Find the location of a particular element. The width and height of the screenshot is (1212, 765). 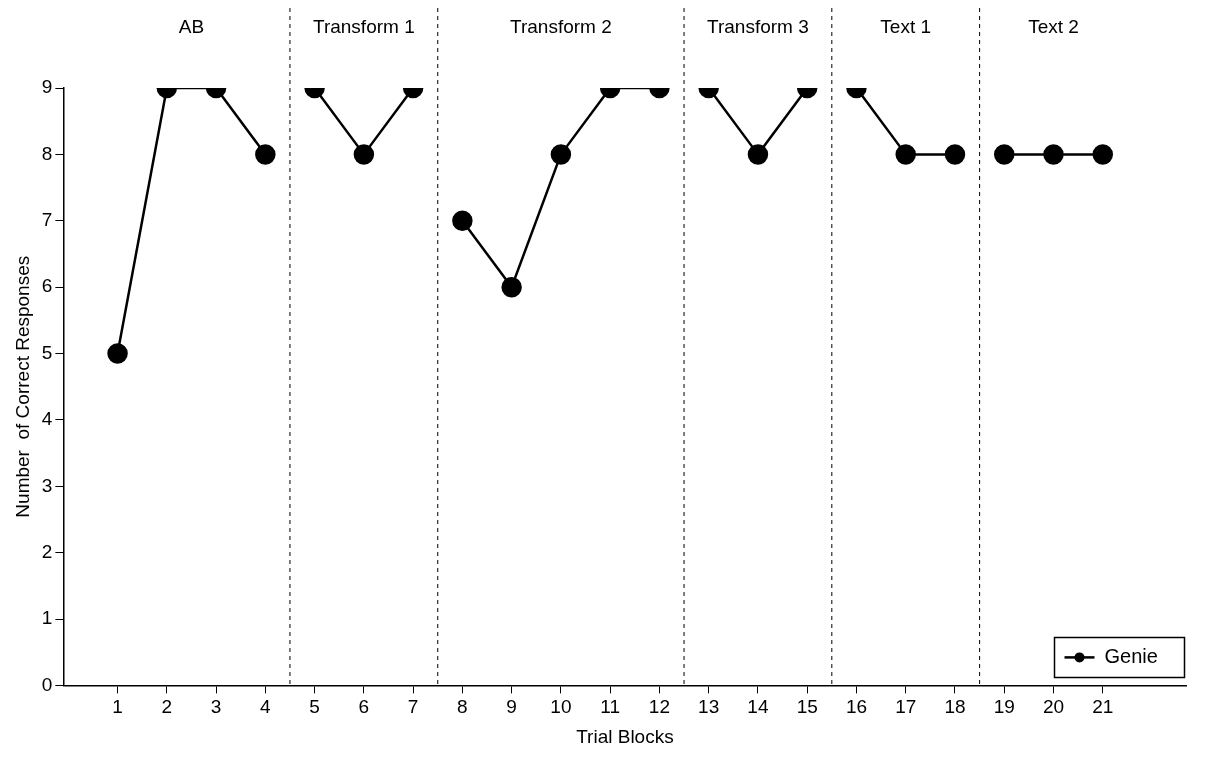

x-tick-label: 10 is located at coordinates (561, 707).